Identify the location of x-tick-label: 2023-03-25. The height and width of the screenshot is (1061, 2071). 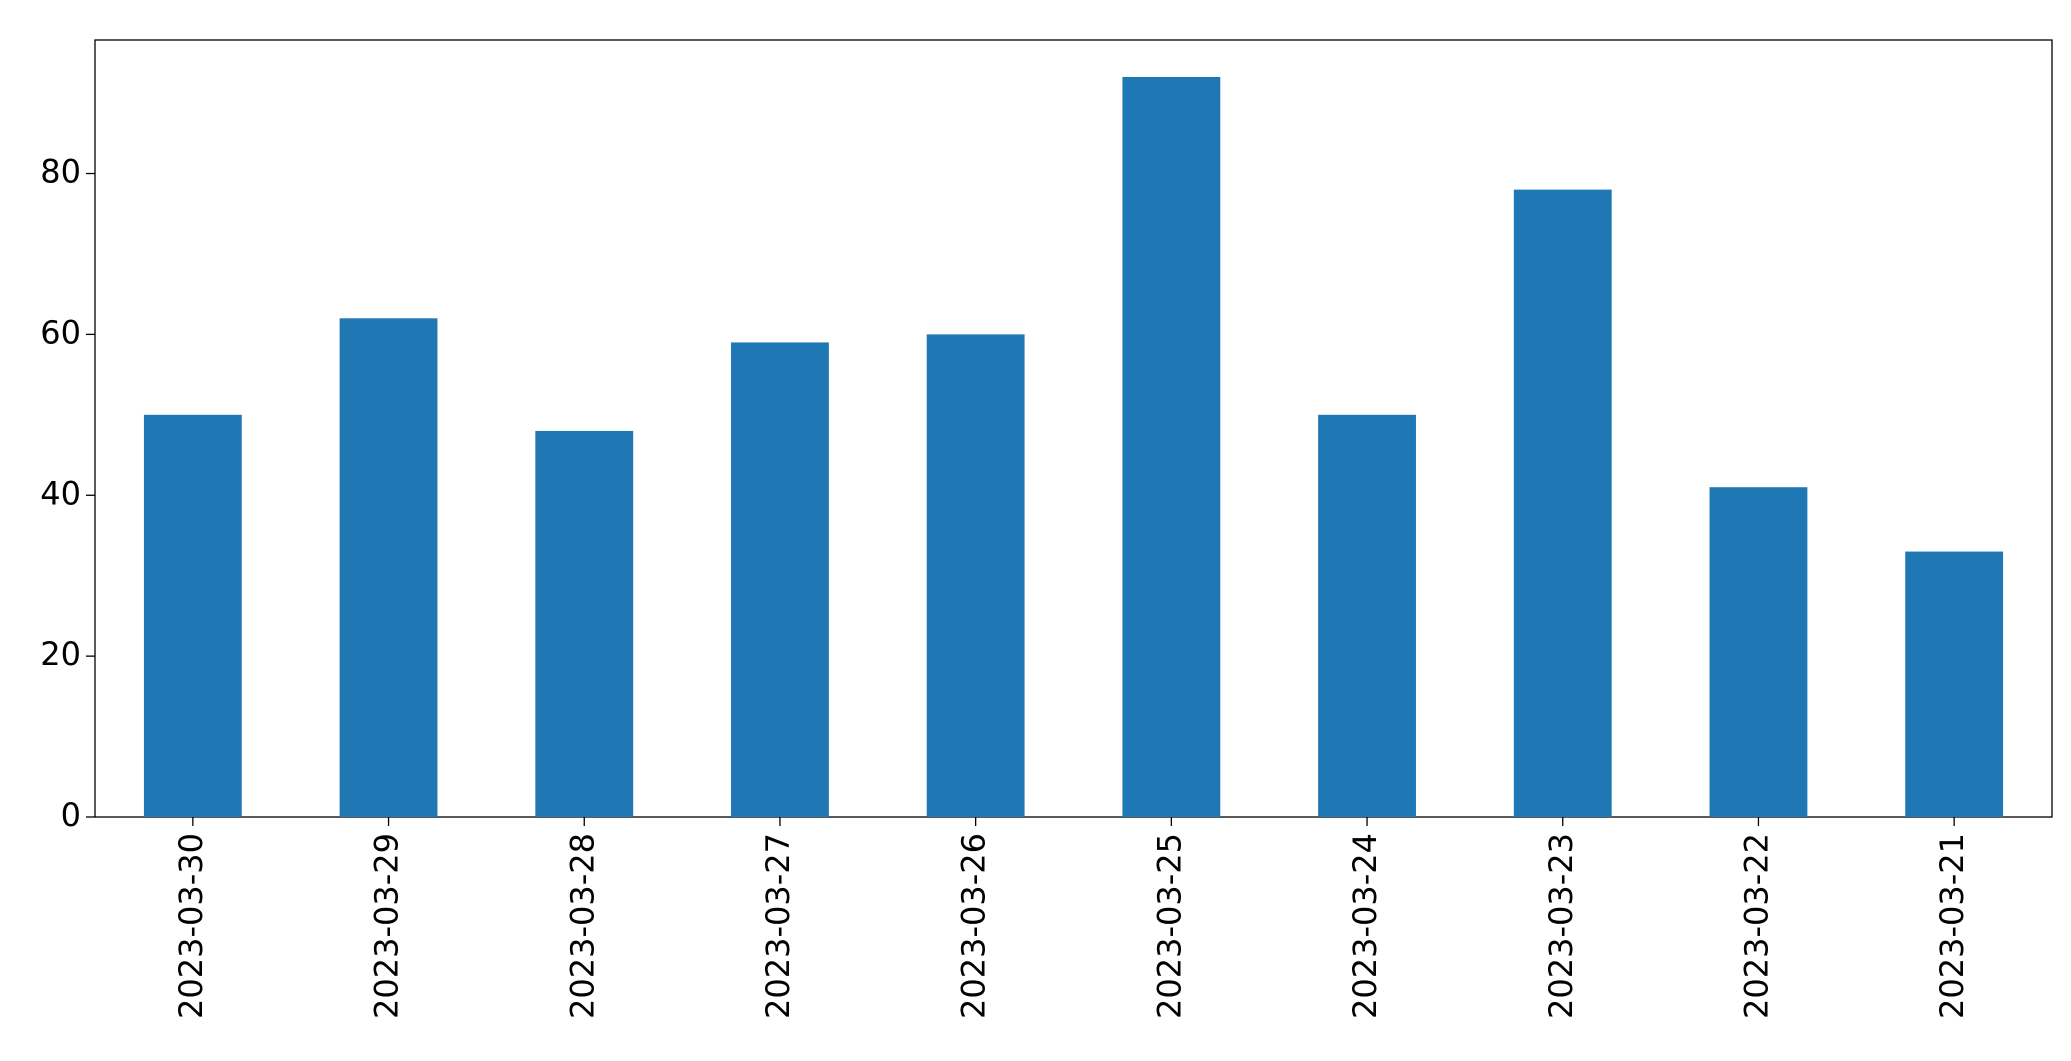
(1169, 926).